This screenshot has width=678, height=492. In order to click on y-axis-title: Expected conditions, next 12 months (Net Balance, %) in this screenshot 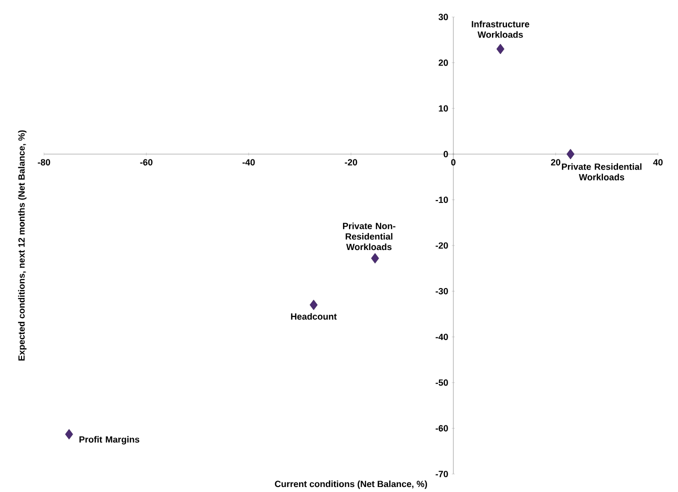, I will do `click(22, 245)`.